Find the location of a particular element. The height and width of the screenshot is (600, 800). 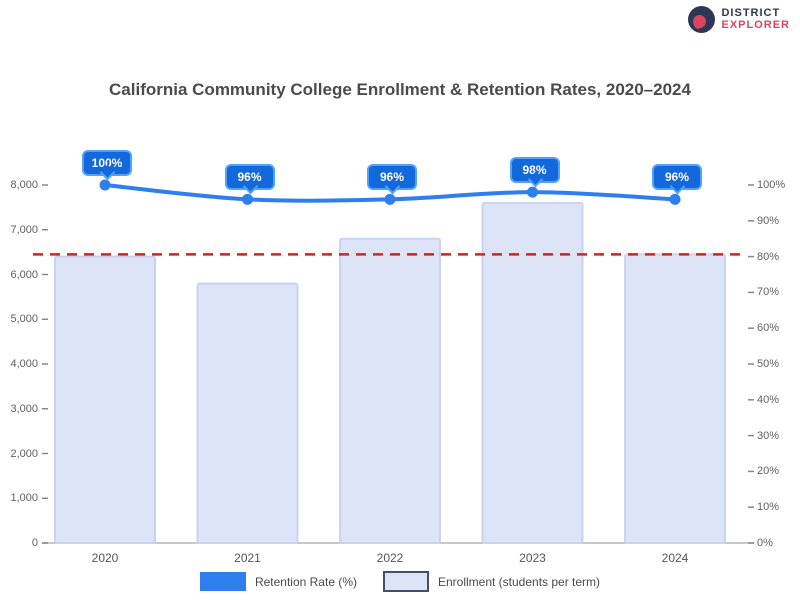

logo-line2: EXPLORER is located at coordinates (755, 24).